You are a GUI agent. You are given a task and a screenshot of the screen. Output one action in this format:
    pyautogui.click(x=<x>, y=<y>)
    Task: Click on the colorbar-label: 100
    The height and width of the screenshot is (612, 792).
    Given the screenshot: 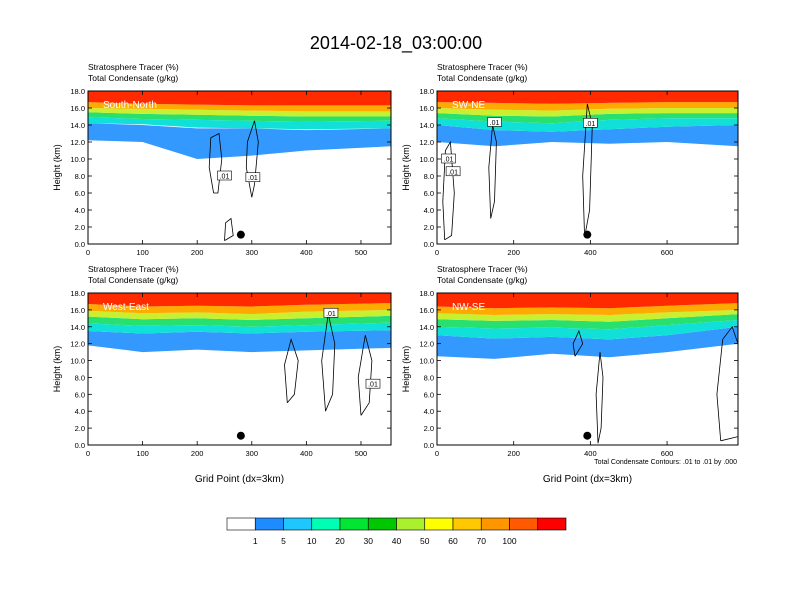 What is the action you would take?
    pyautogui.click(x=509, y=541)
    